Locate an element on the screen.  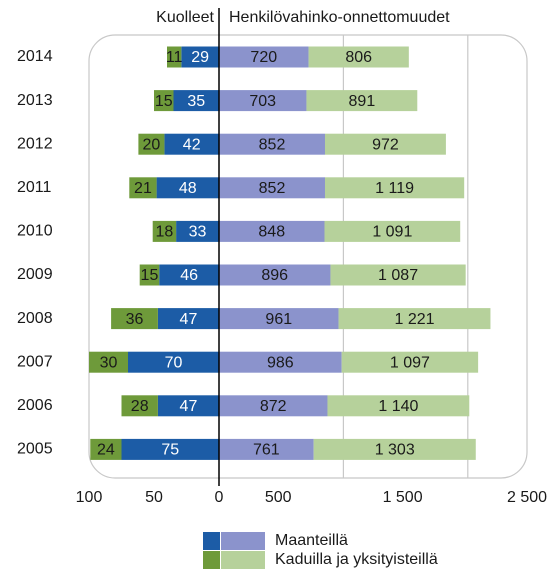
legend-label: Kaduilla ja yksityisteillä is located at coordinates (356, 559).